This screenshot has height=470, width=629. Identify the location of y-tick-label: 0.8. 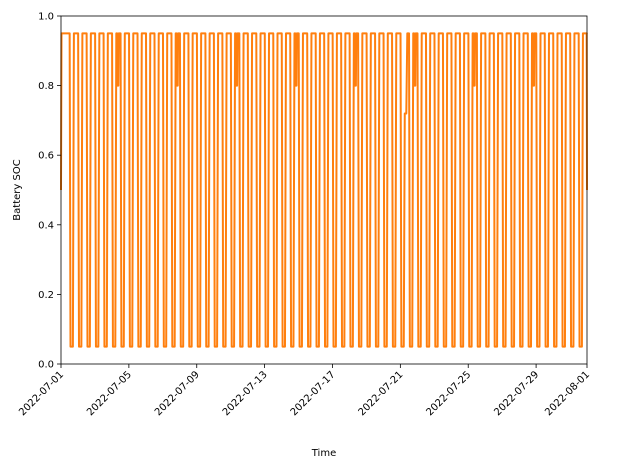
(46, 86).